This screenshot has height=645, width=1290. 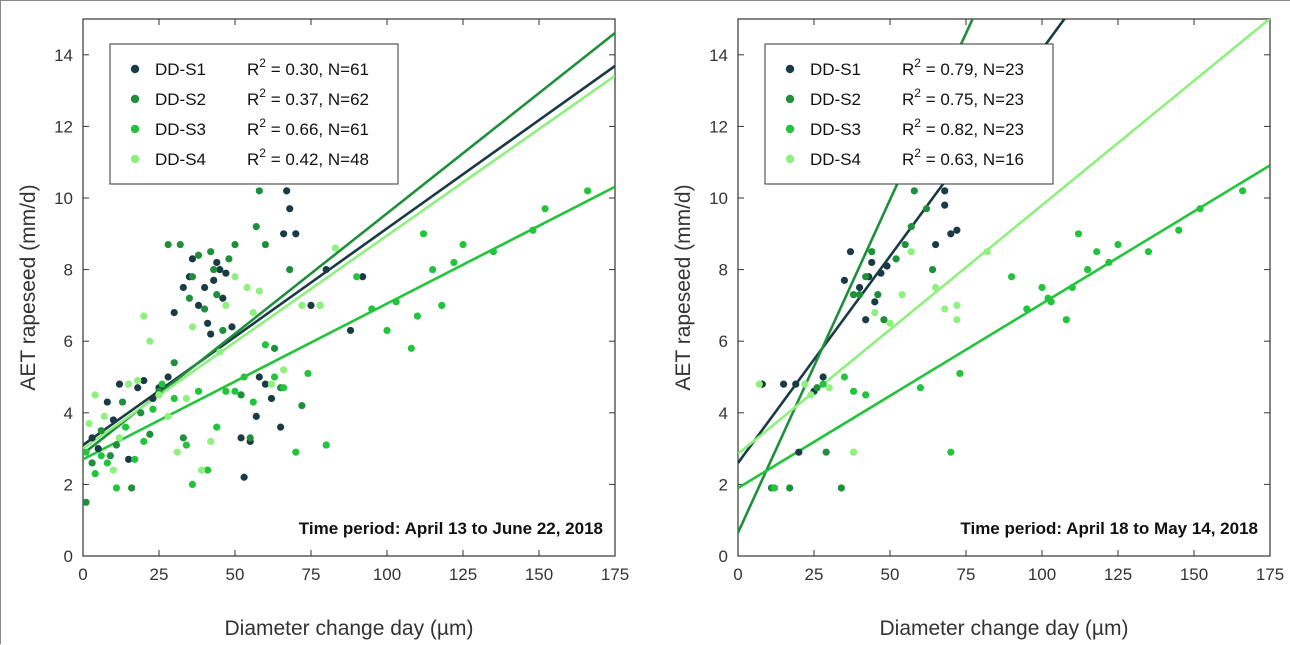 What do you see at coordinates (835, 99) in the screenshot?
I see `legend-series-label: DD-S2` at bounding box center [835, 99].